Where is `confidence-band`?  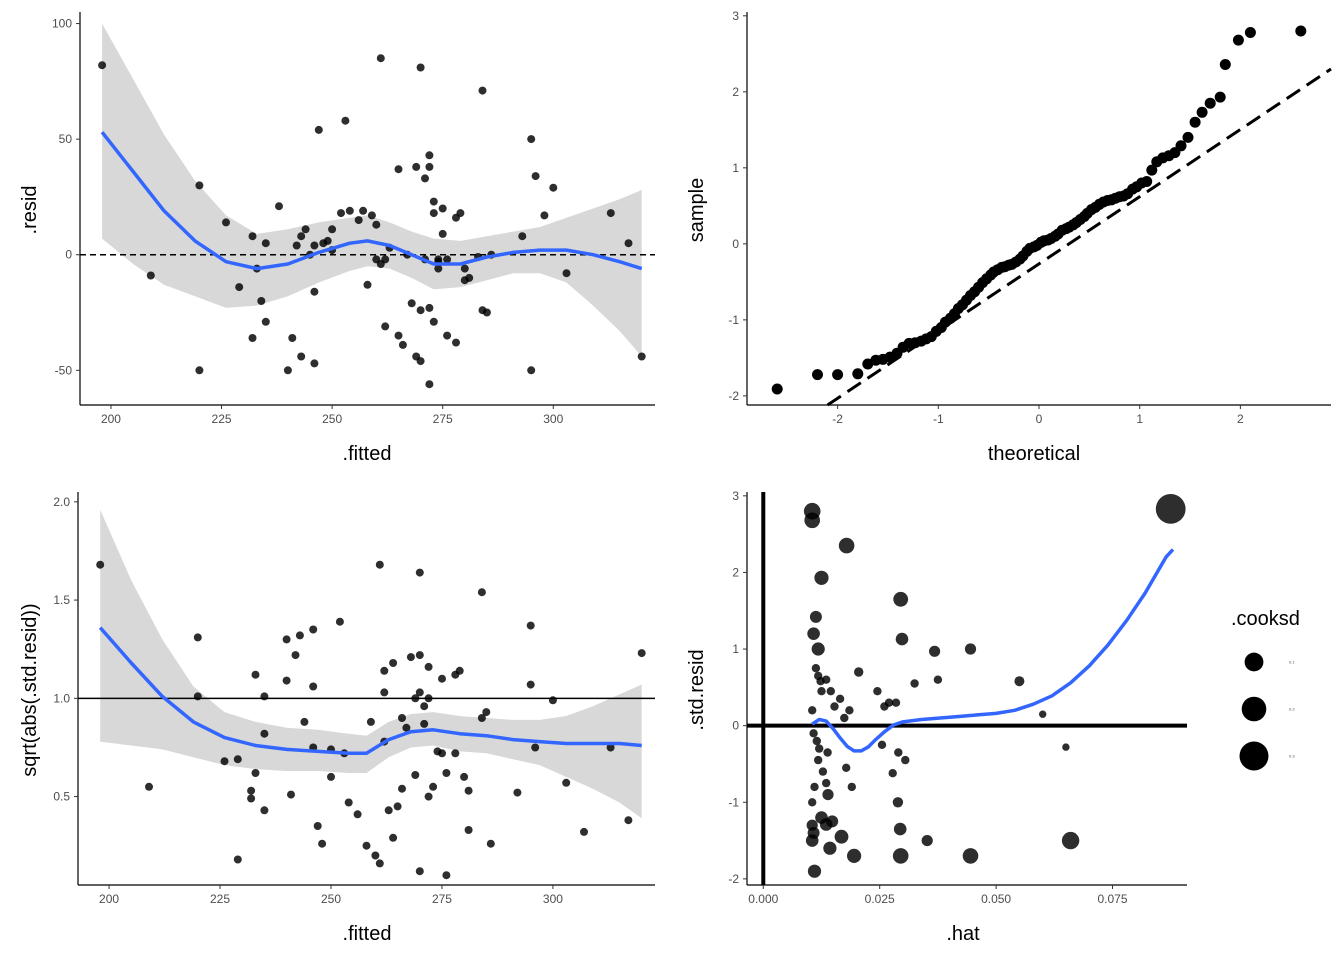 confidence-band is located at coordinates (372, 190).